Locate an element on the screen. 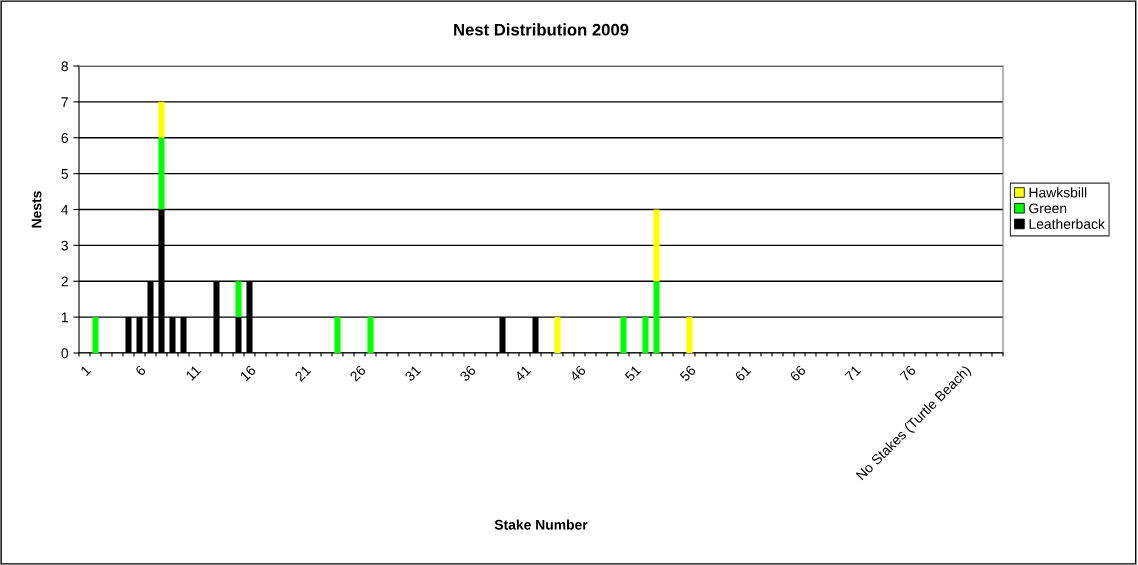 The height and width of the screenshot is (565, 1138). x-tick-label: 71 is located at coordinates (853, 373).